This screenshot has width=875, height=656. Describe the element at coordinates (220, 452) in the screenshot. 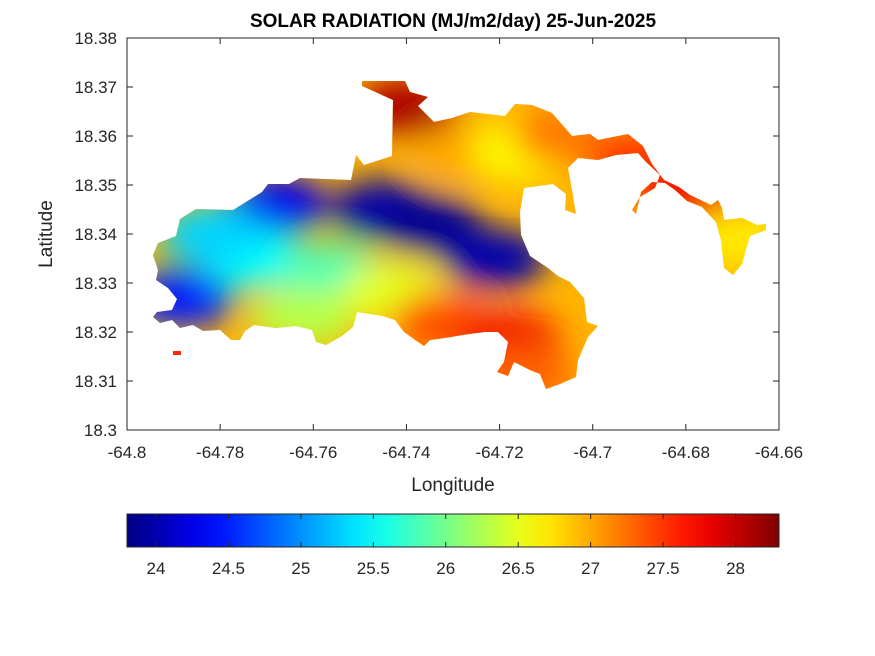

I see `x-tick-label: -64.78` at that location.